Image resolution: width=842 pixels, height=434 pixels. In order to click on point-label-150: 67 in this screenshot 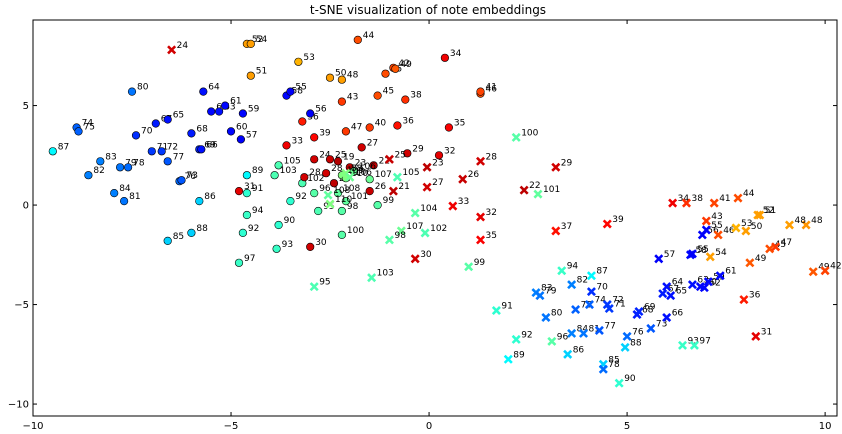, I will do `click(673, 290)`.